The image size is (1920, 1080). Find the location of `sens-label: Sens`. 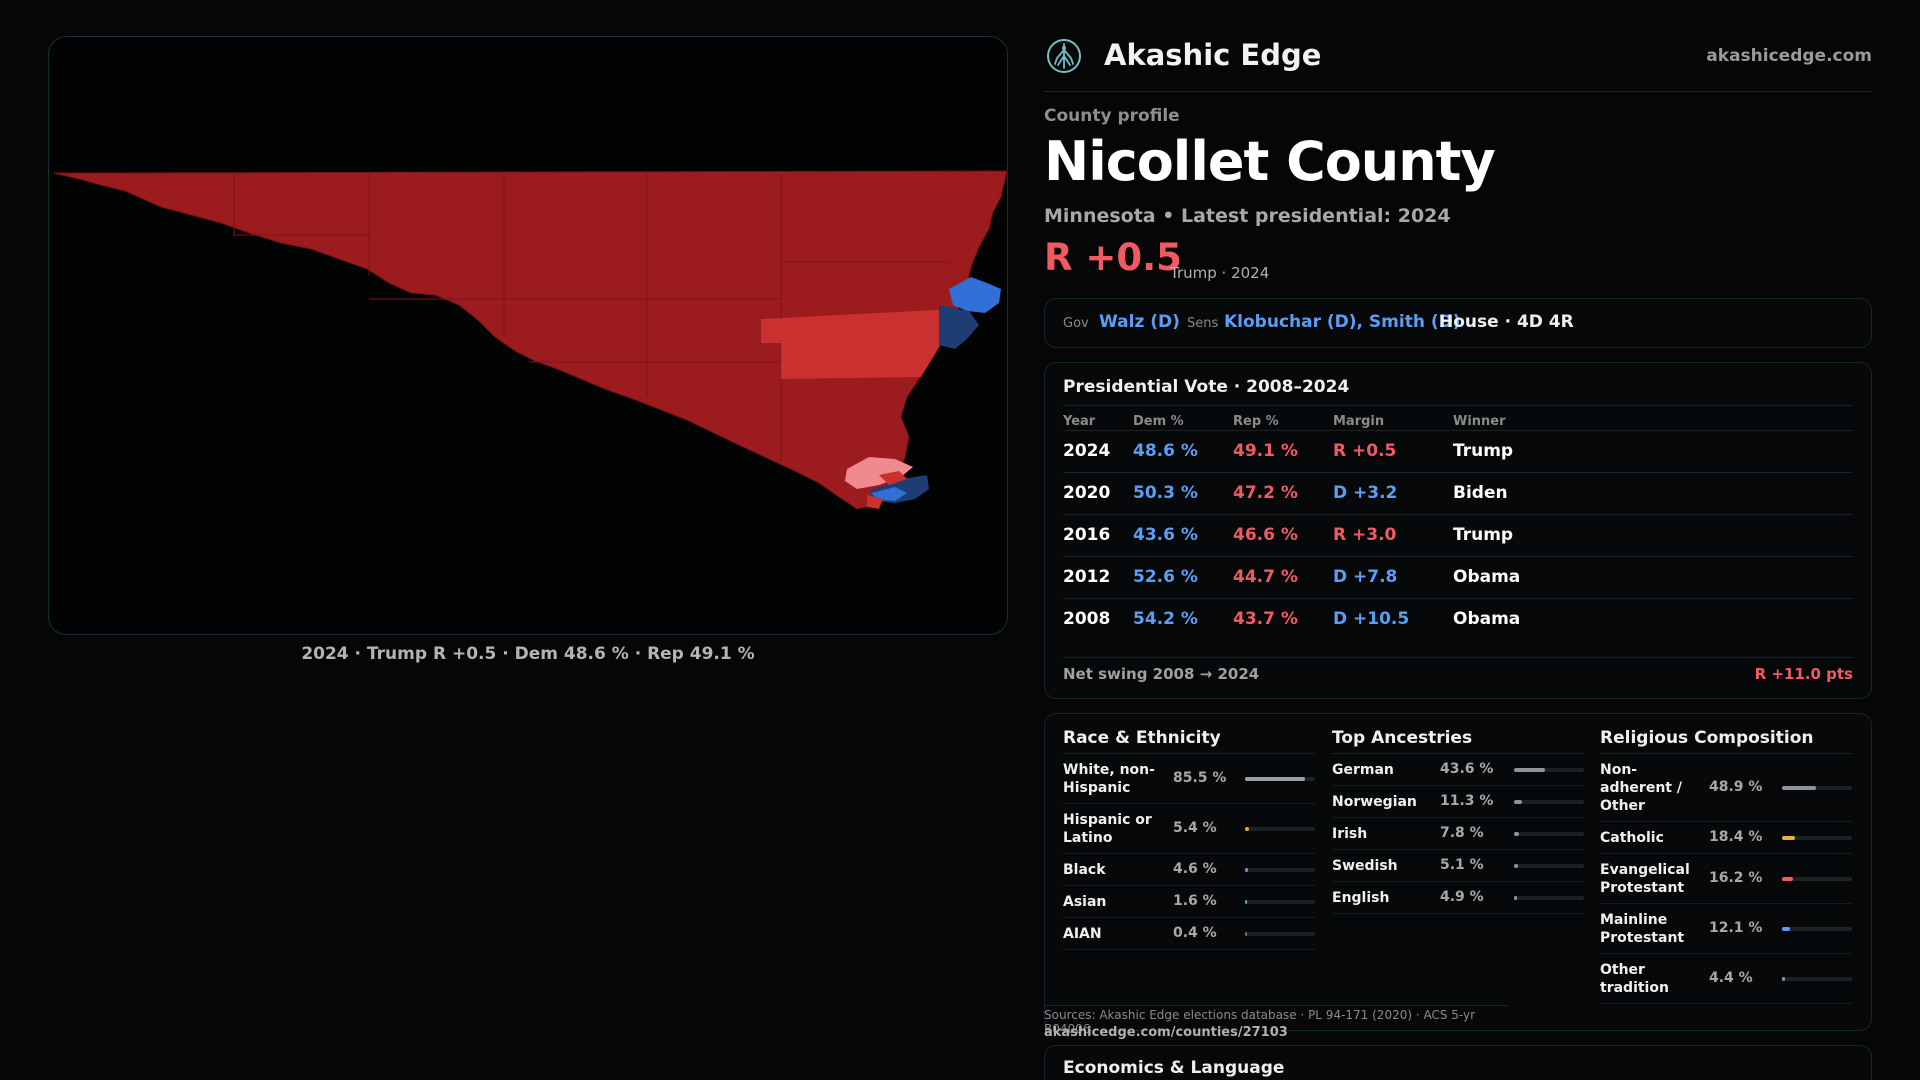

sens-label: Sens is located at coordinates (1203, 323).